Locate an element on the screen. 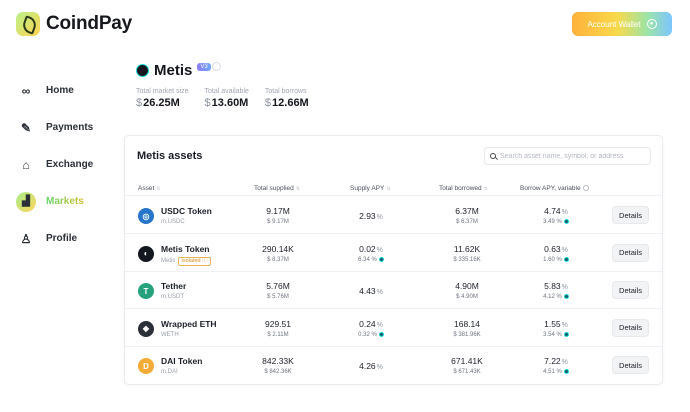 The width and height of the screenshot is (690, 412). bank-icon: ⌂ is located at coordinates (26, 164).